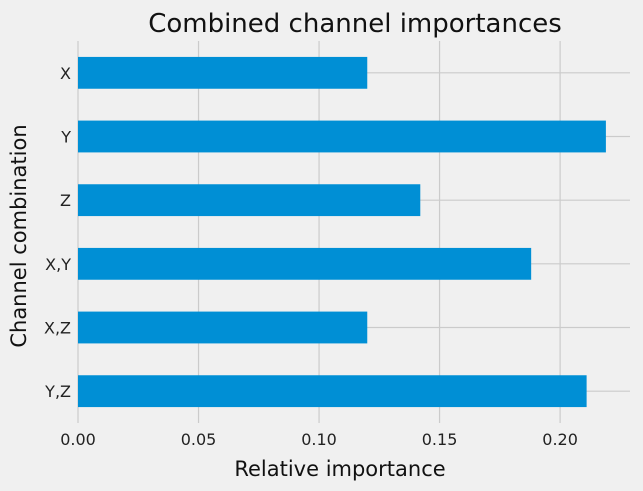 This screenshot has height=491, width=643. Describe the element at coordinates (342, 136) in the screenshot. I see `bar-y` at that location.